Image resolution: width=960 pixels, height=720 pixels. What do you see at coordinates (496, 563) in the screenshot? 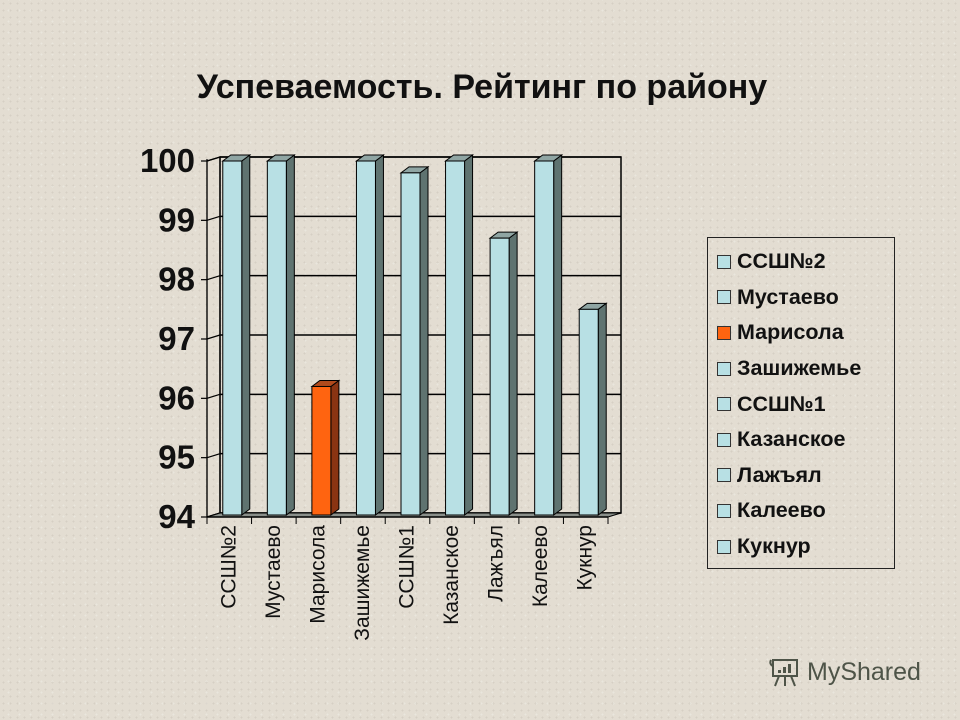
I see `x-tick-label: Лажъял` at bounding box center [496, 563].